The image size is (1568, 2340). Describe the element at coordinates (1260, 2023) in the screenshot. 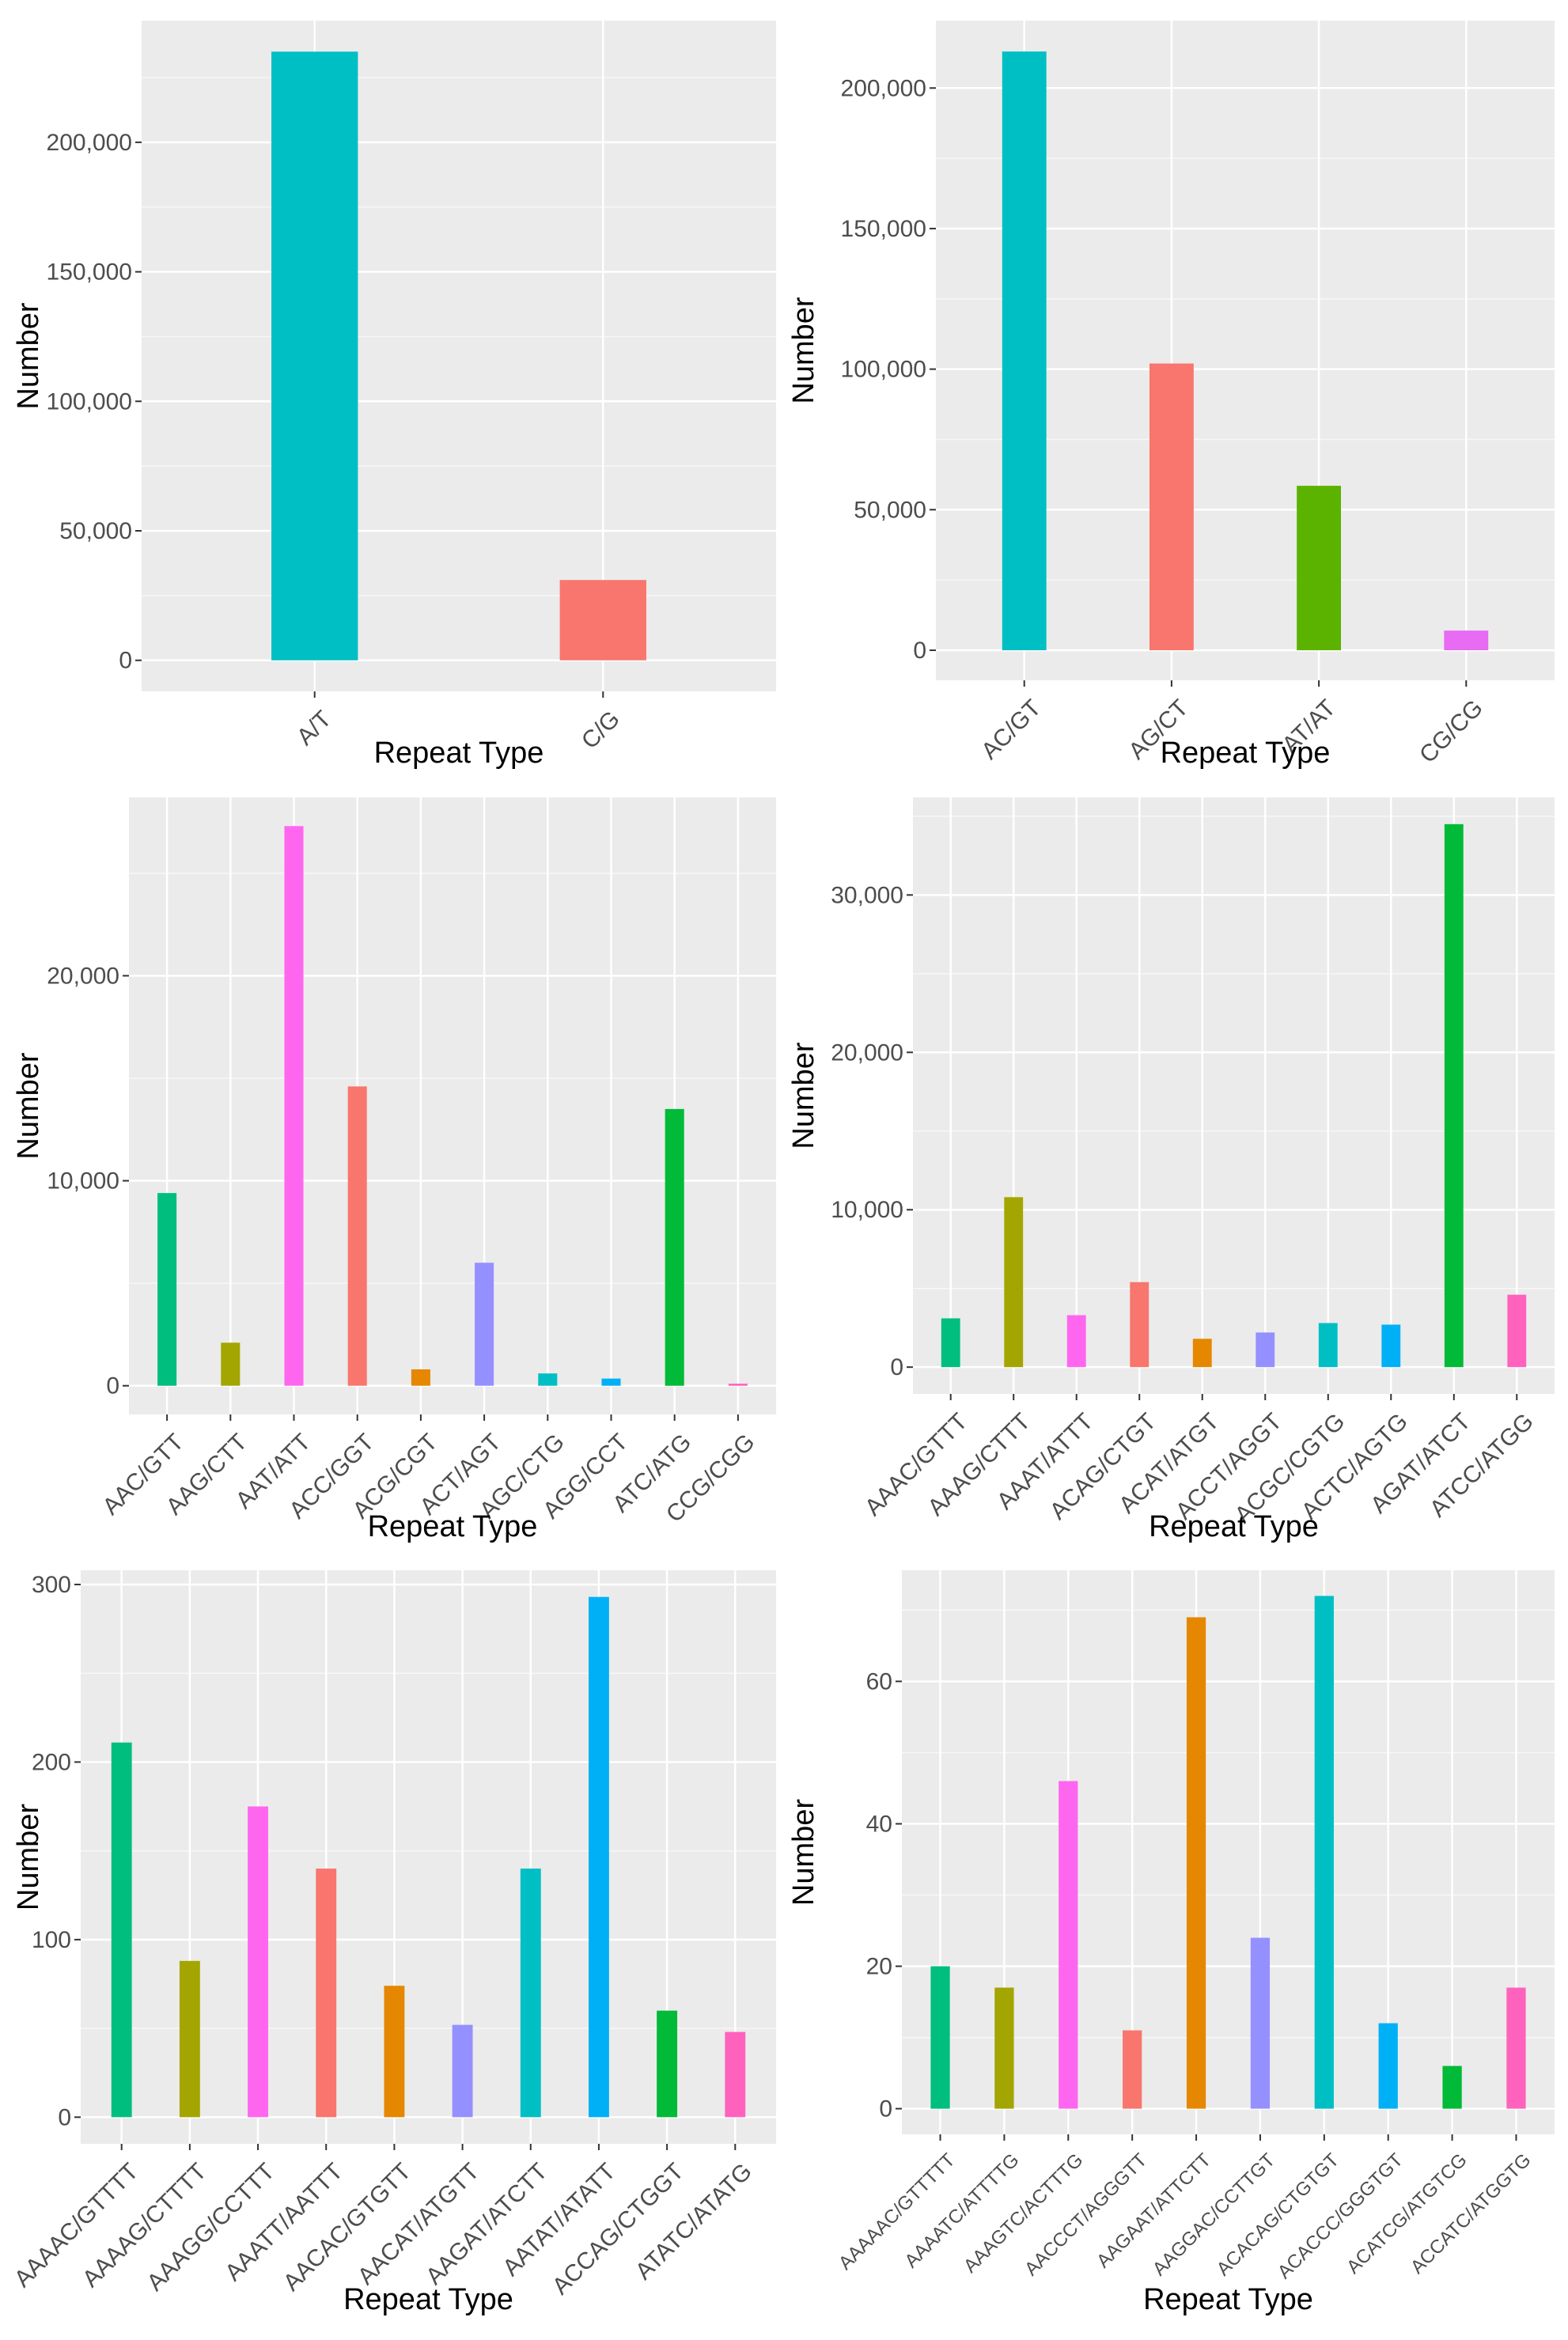

I see `bar-aaggac-ccttgt` at that location.